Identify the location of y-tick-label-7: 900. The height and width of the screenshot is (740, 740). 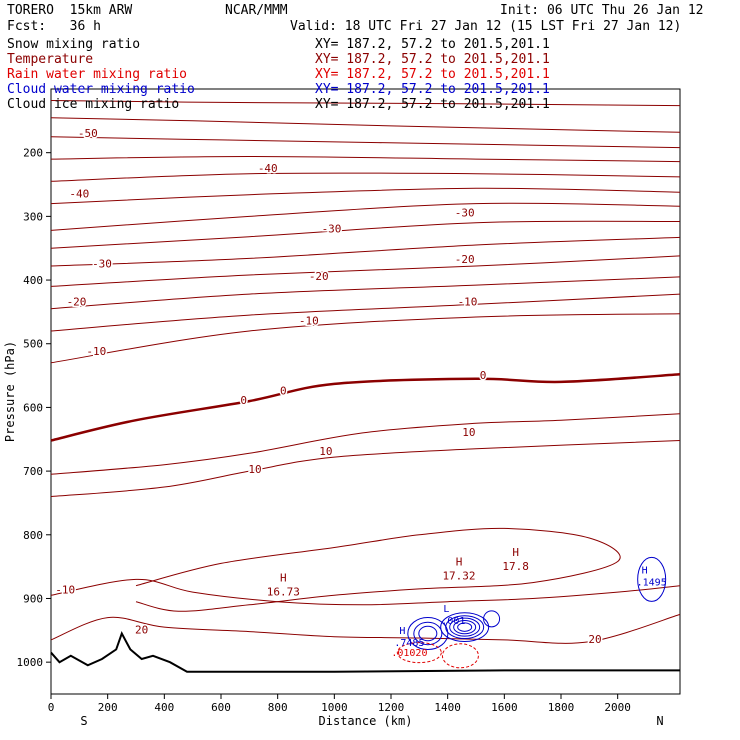
(33, 598).